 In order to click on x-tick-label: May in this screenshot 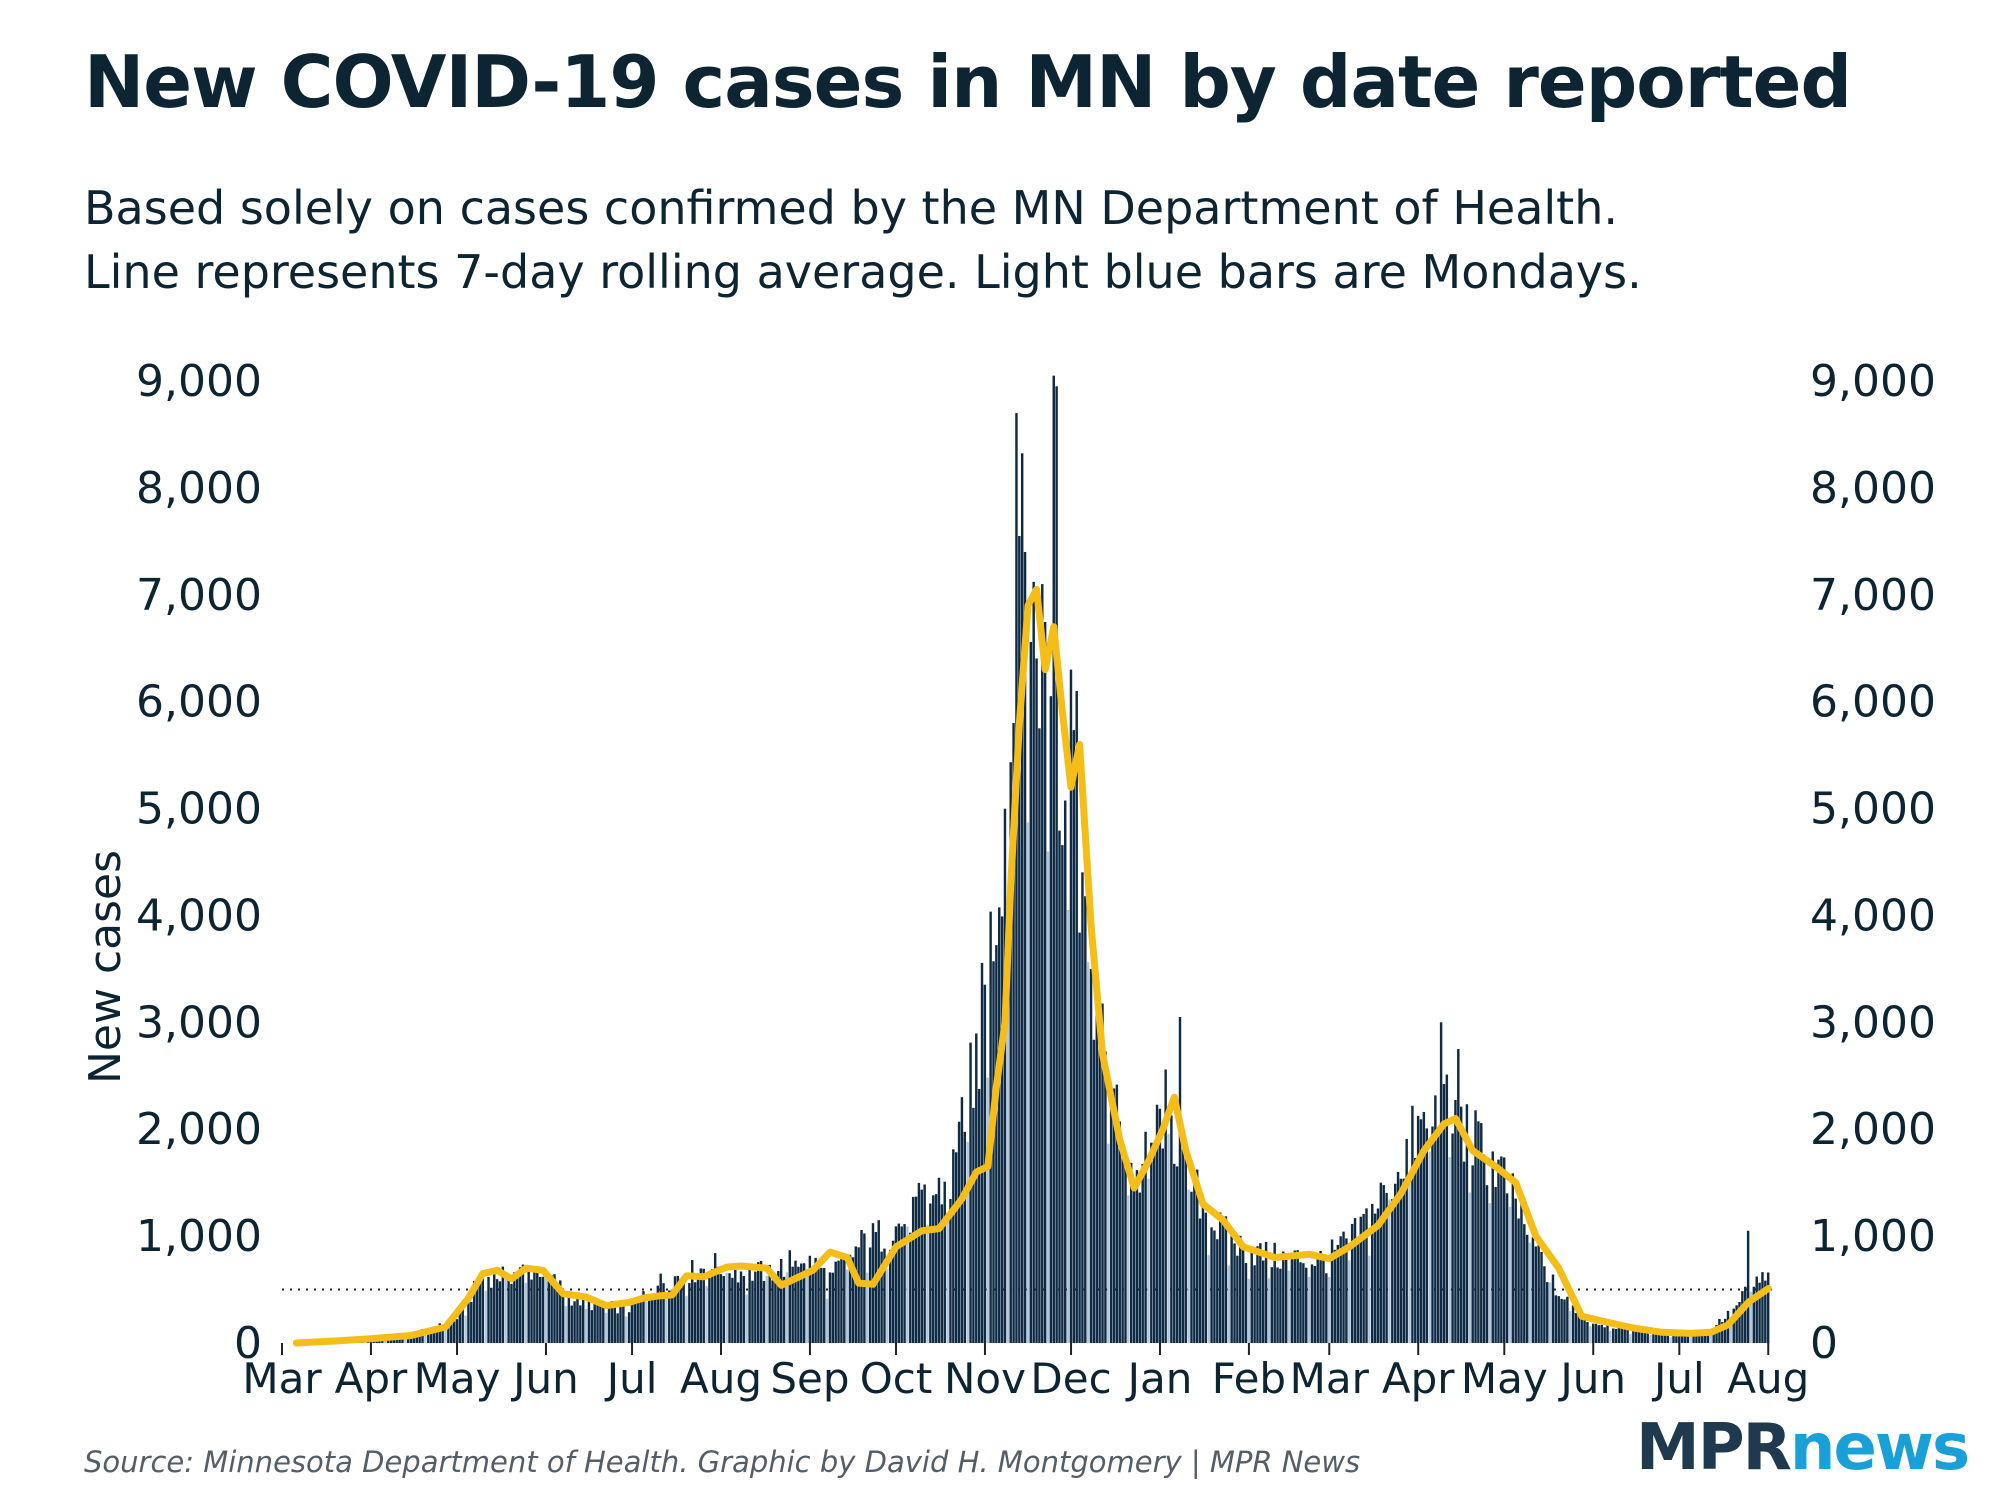, I will do `click(1504, 1378)`.